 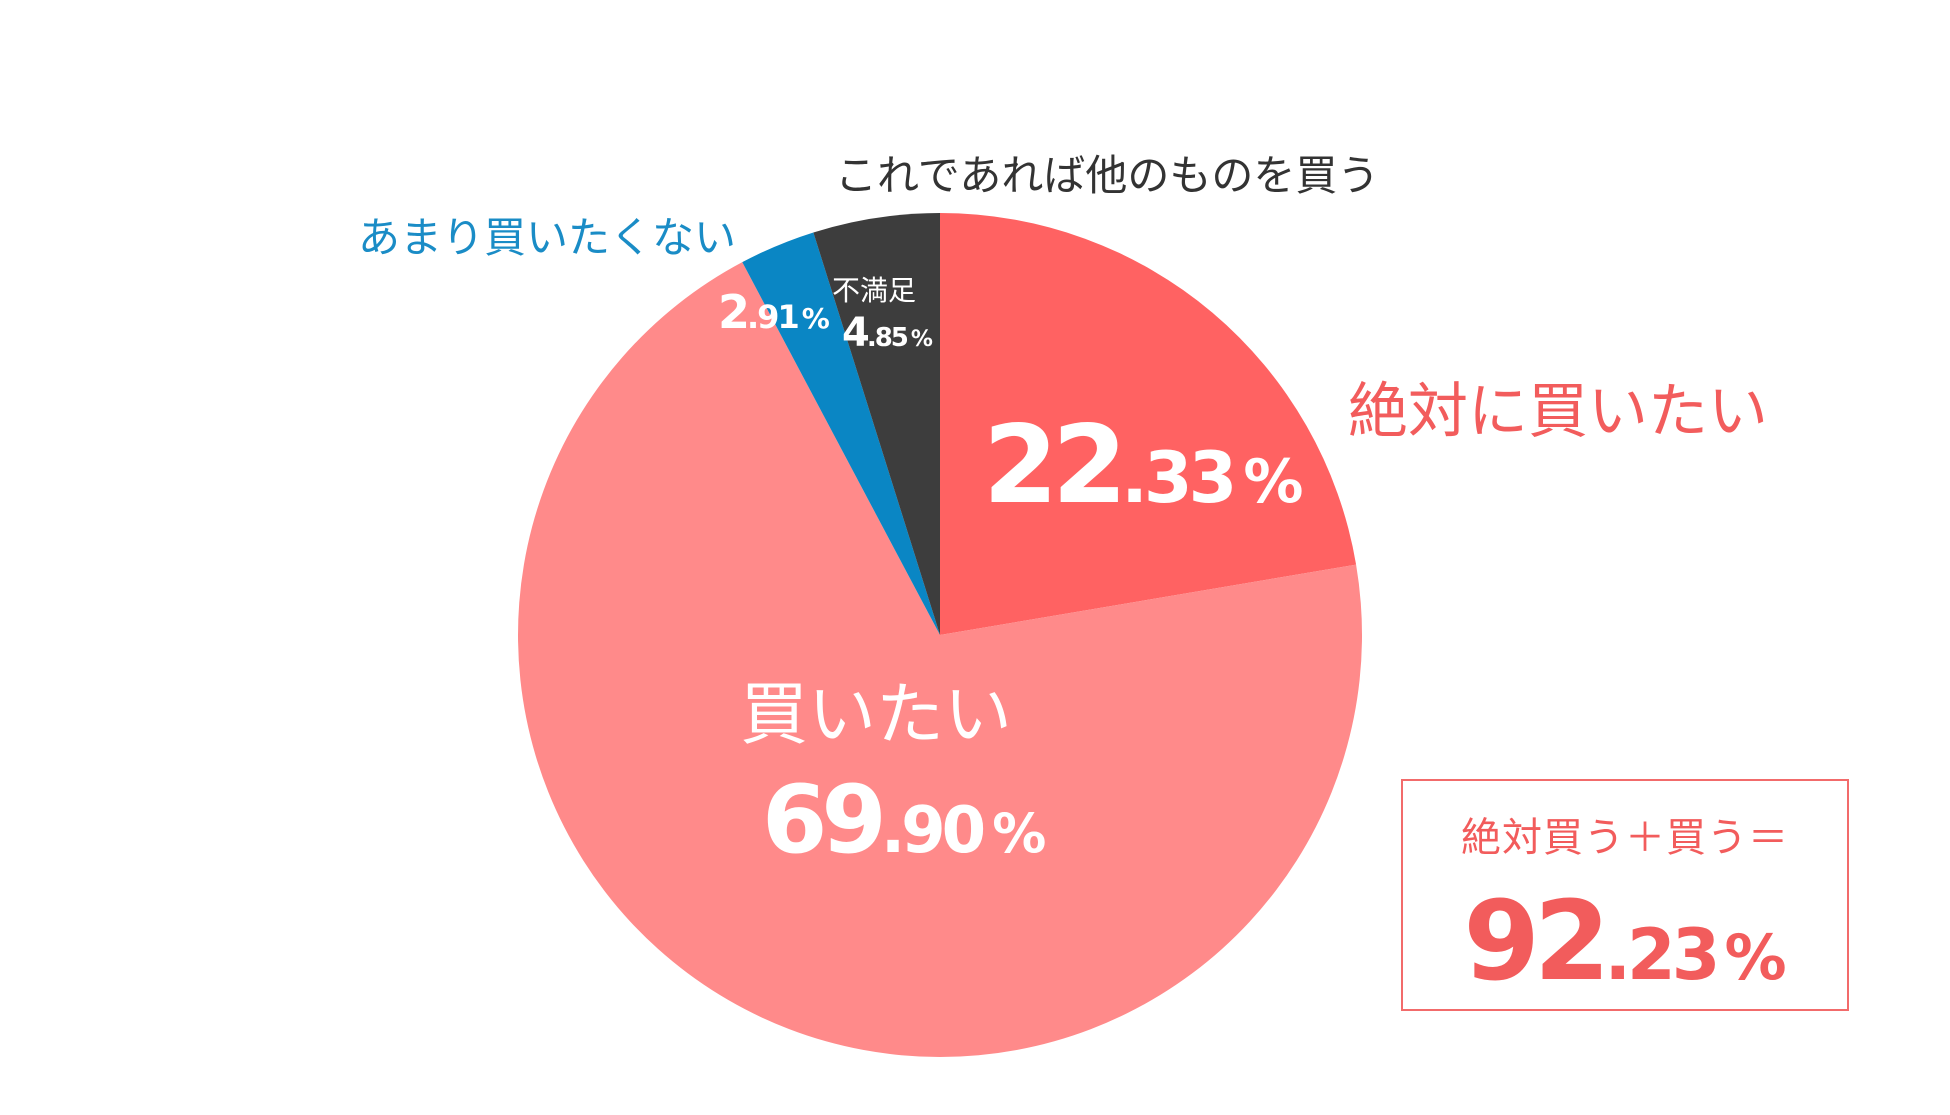 What do you see at coordinates (876, 715) in the screenshot?
I see `slice-label-want-to-buy: 買いたい` at bounding box center [876, 715].